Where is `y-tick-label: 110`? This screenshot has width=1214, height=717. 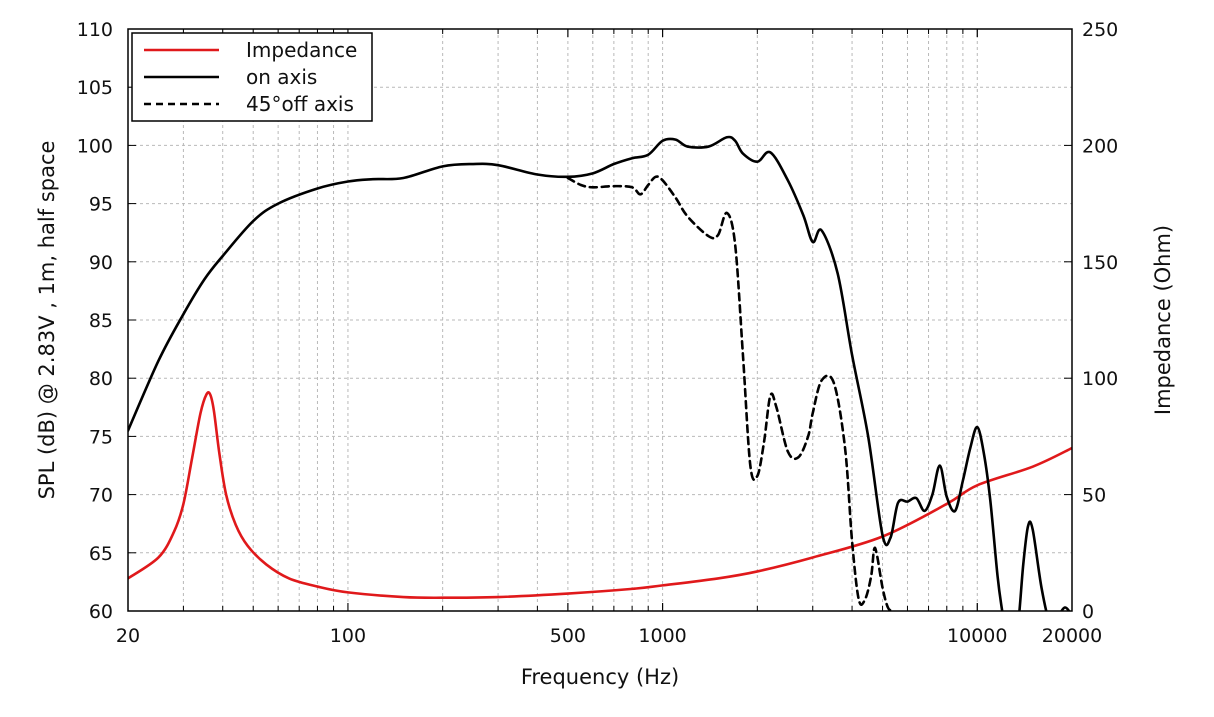
y-tick-label: 110 is located at coordinates (95, 30).